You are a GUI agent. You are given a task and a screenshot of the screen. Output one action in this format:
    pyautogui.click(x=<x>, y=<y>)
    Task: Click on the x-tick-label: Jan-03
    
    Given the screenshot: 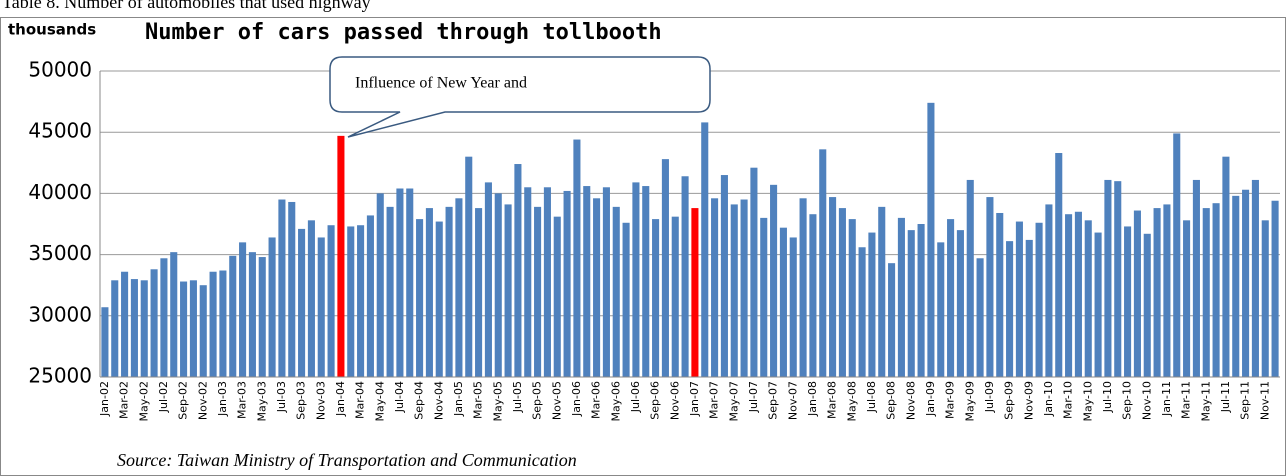 What is the action you would take?
    pyautogui.click(x=222, y=399)
    